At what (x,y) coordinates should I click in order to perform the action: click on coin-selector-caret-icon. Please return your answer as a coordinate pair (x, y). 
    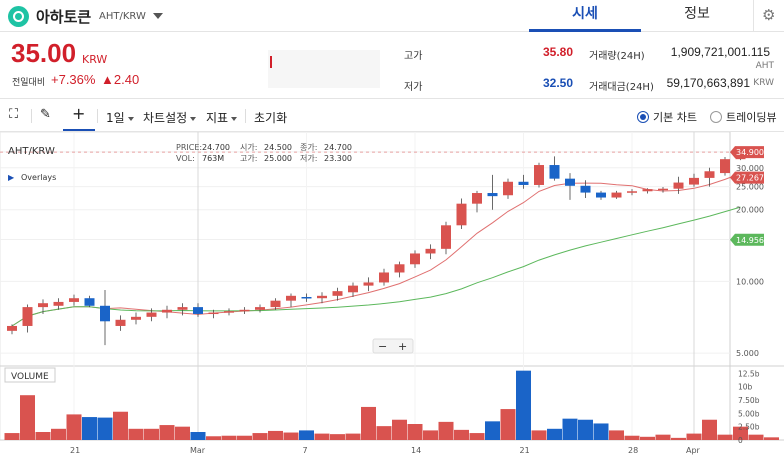
    Looking at the image, I should click on (158, 16).